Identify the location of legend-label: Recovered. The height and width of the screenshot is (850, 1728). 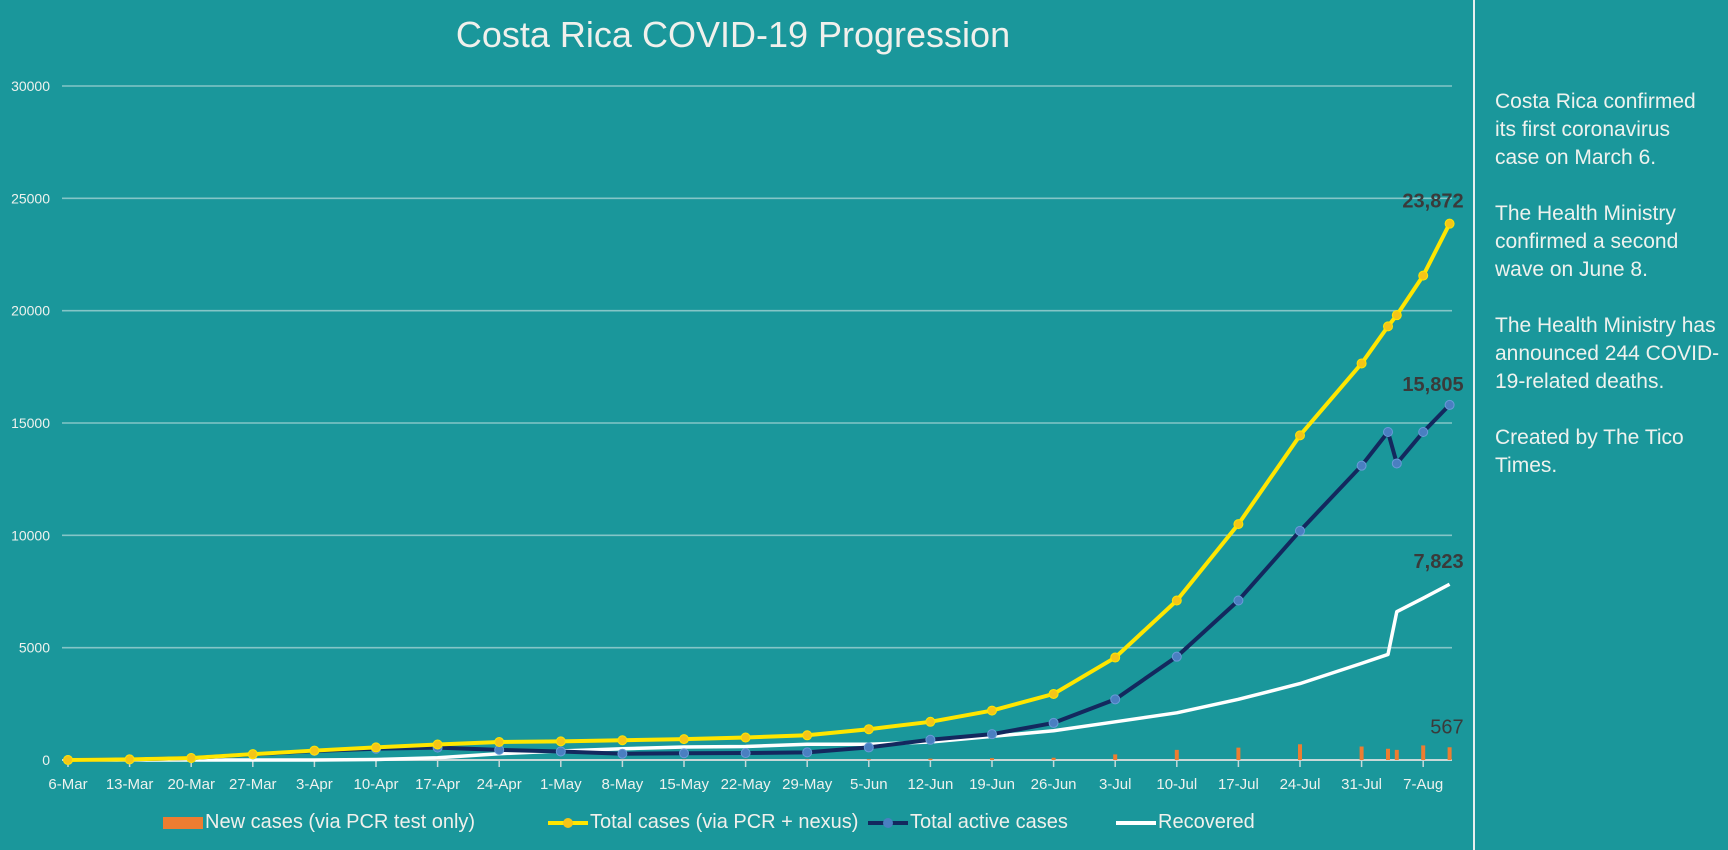
(1206, 822).